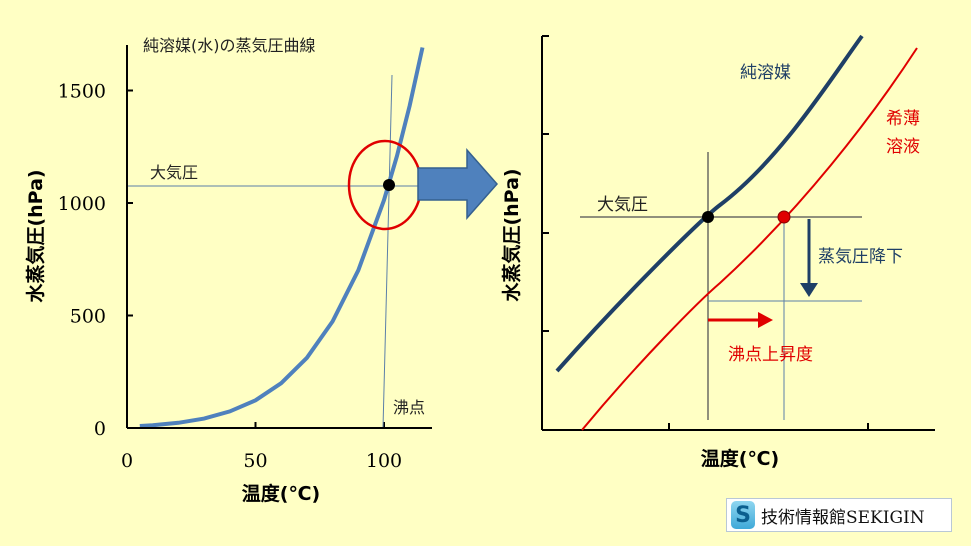 This screenshot has width=971, height=546. I want to click on solution-bp-marker, so click(784, 217).